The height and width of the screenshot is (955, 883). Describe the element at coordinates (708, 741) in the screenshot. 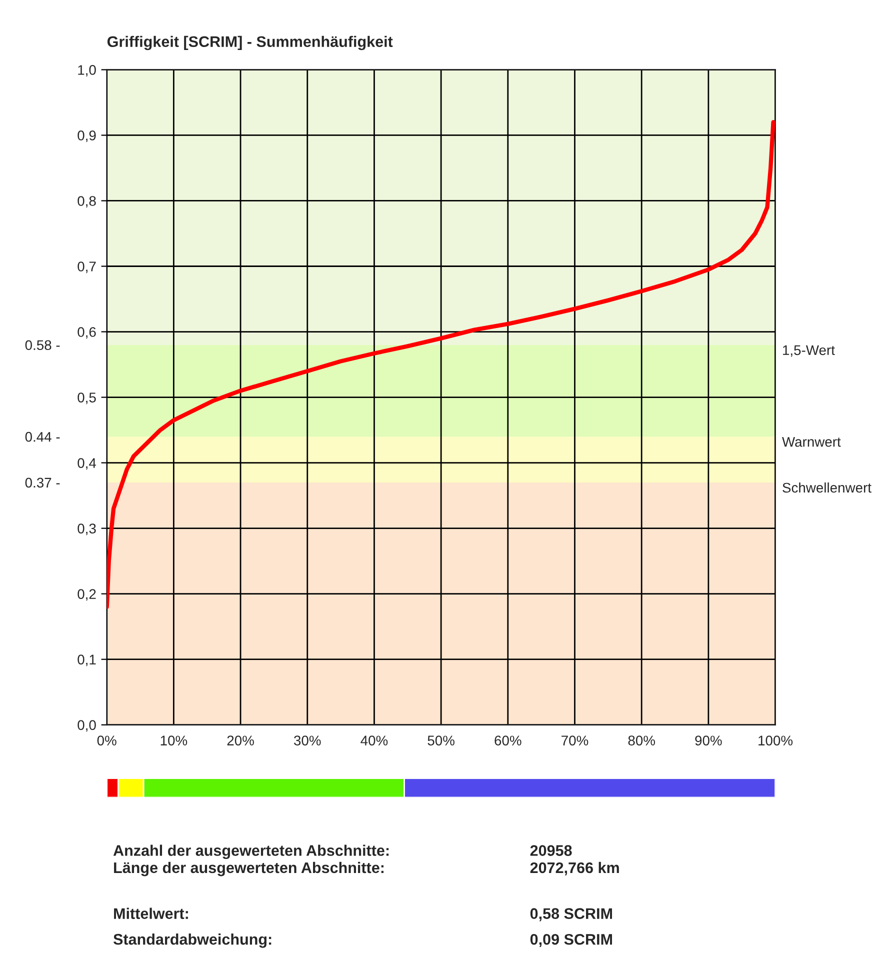

I see `x-tick-label: 90%` at that location.